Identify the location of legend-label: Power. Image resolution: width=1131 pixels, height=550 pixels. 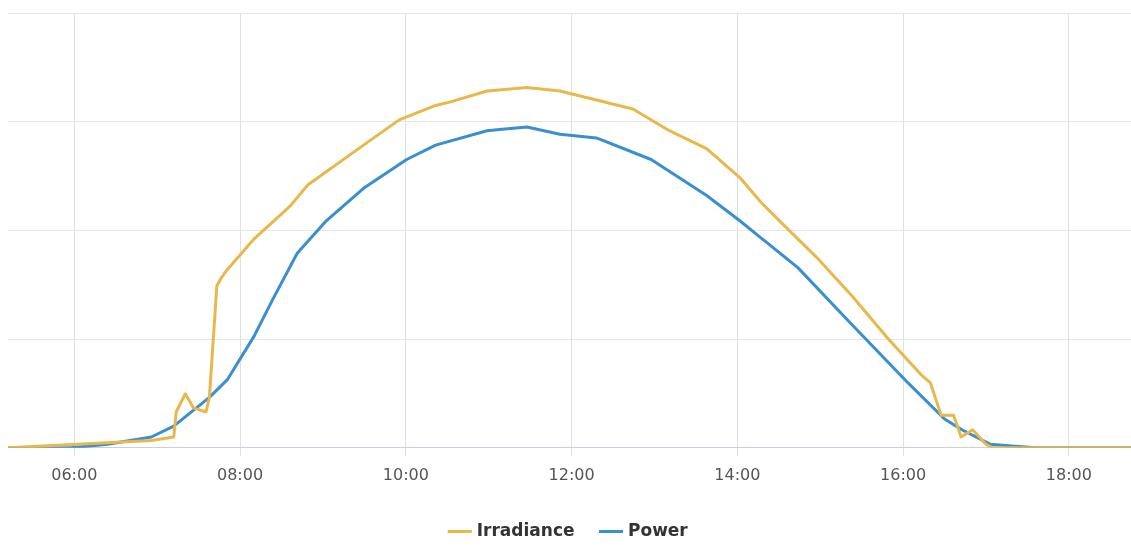
(658, 529).